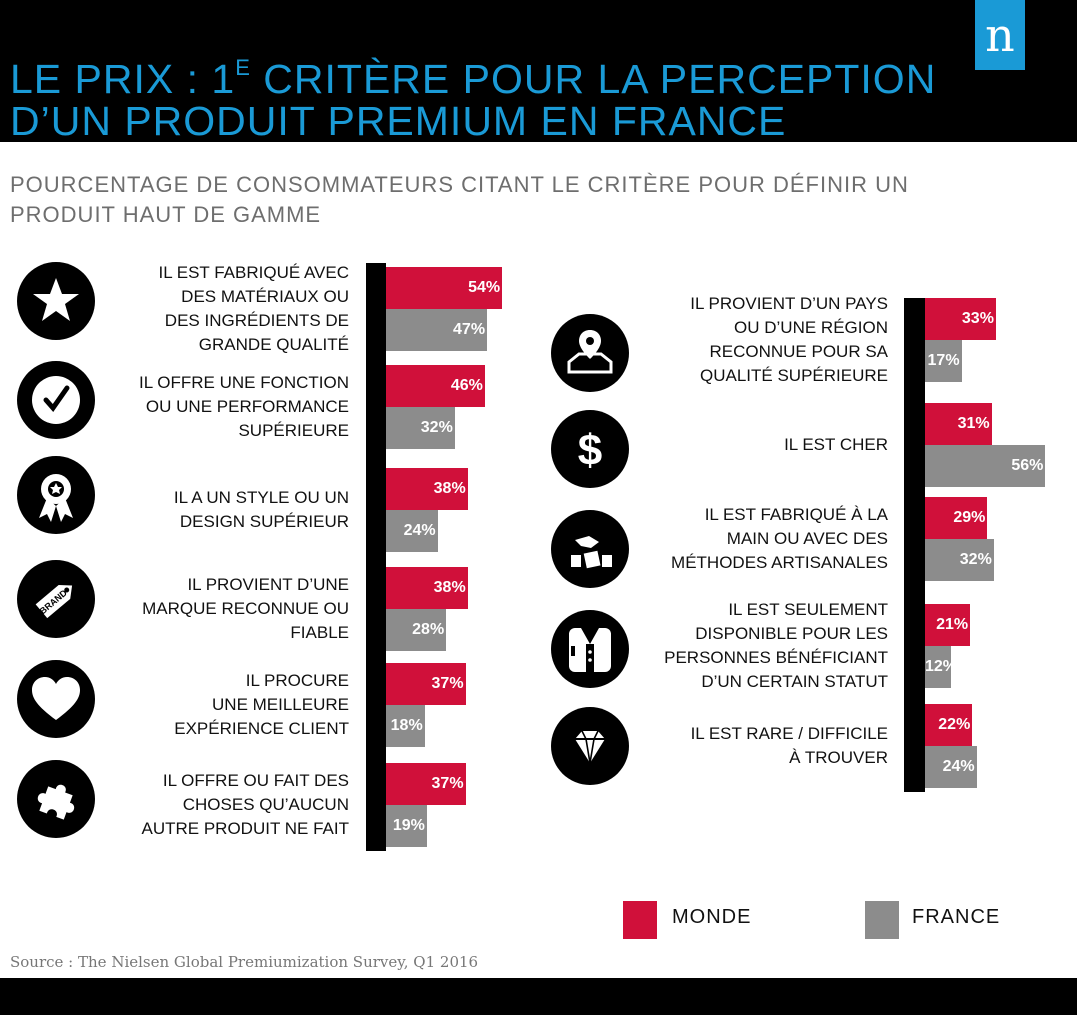  Describe the element at coordinates (398, 121) in the screenshot. I see `page-title-line-2: D’UN PRODUIT PREMIUM EN FRANCE` at that location.